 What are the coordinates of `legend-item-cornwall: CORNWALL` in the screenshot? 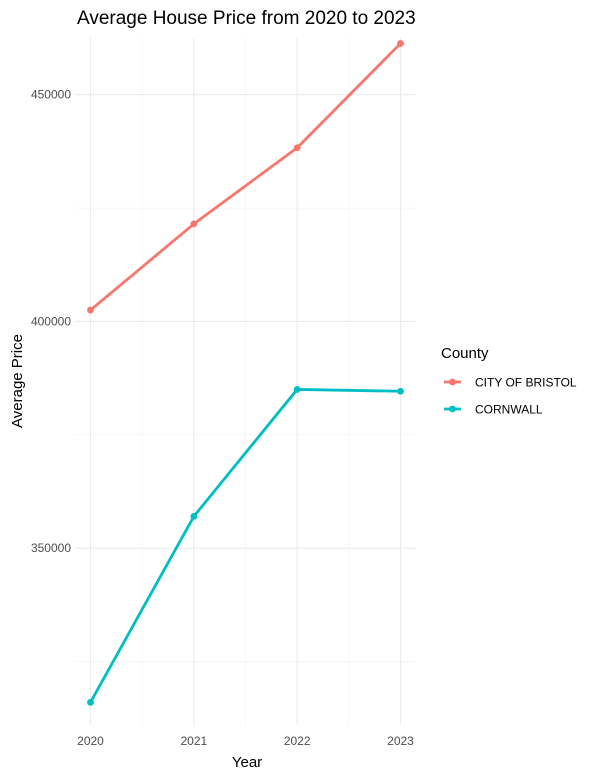 It's located at (493, 410).